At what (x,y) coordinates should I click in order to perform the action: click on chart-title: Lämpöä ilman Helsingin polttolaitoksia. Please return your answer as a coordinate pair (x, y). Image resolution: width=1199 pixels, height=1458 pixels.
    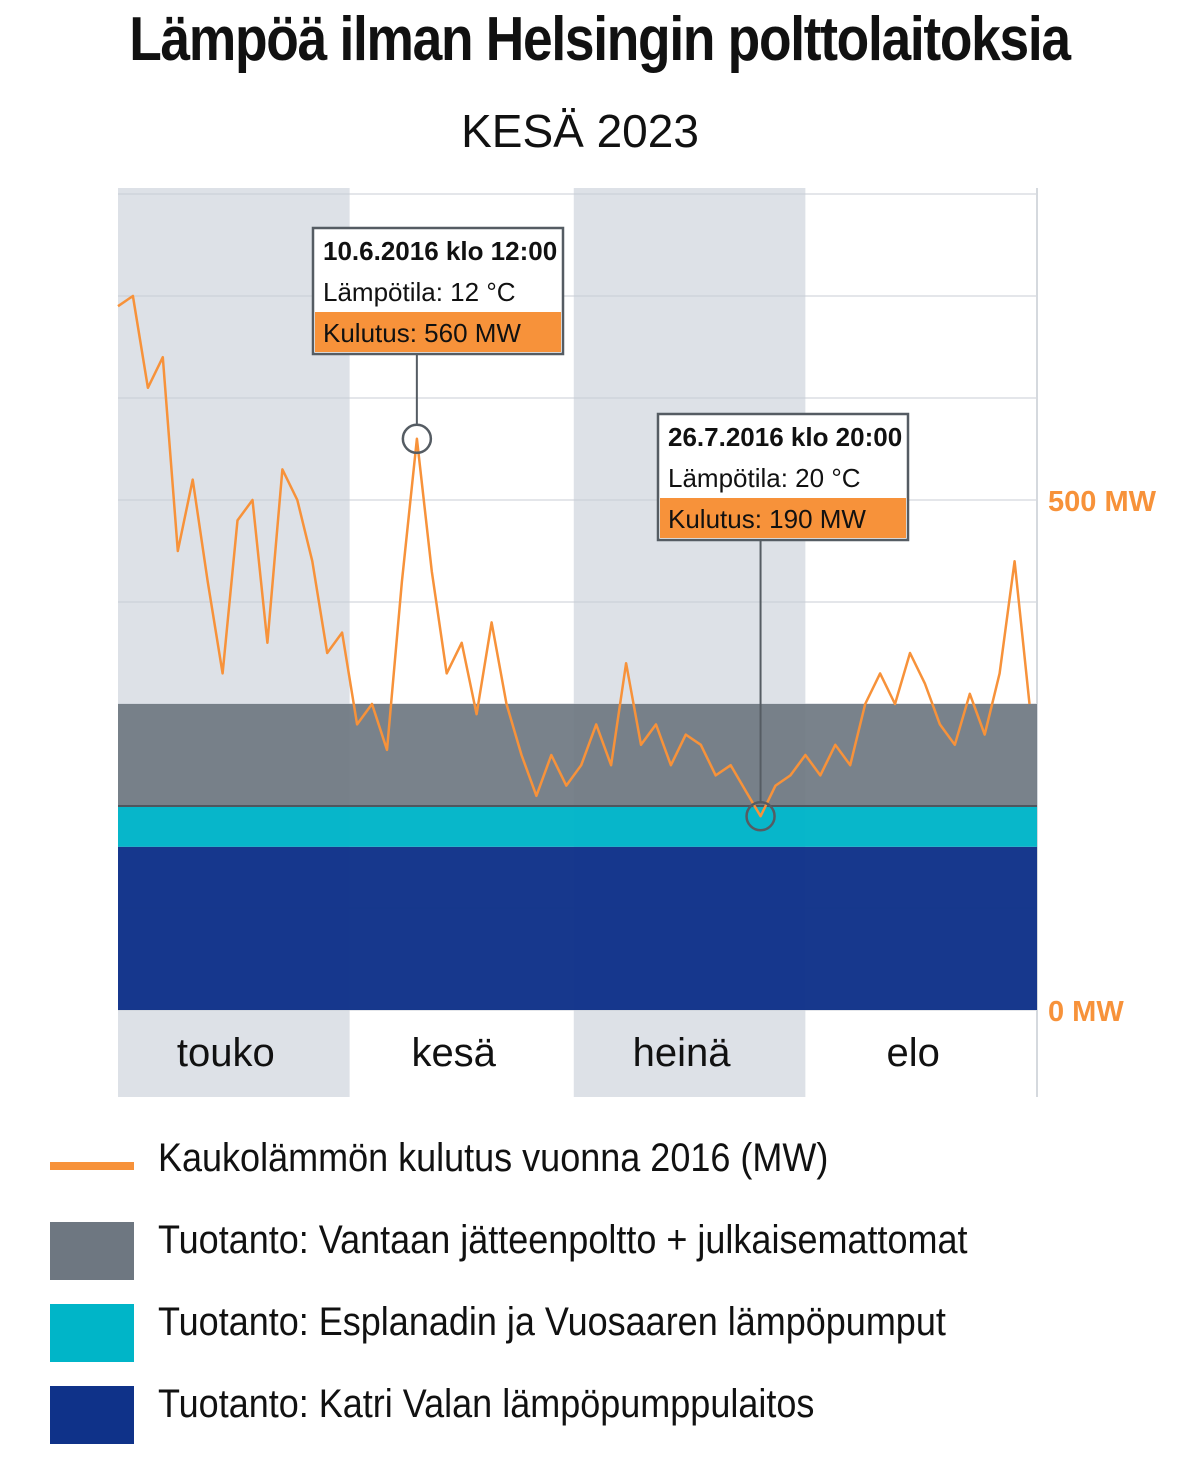
    Looking at the image, I should click on (600, 39).